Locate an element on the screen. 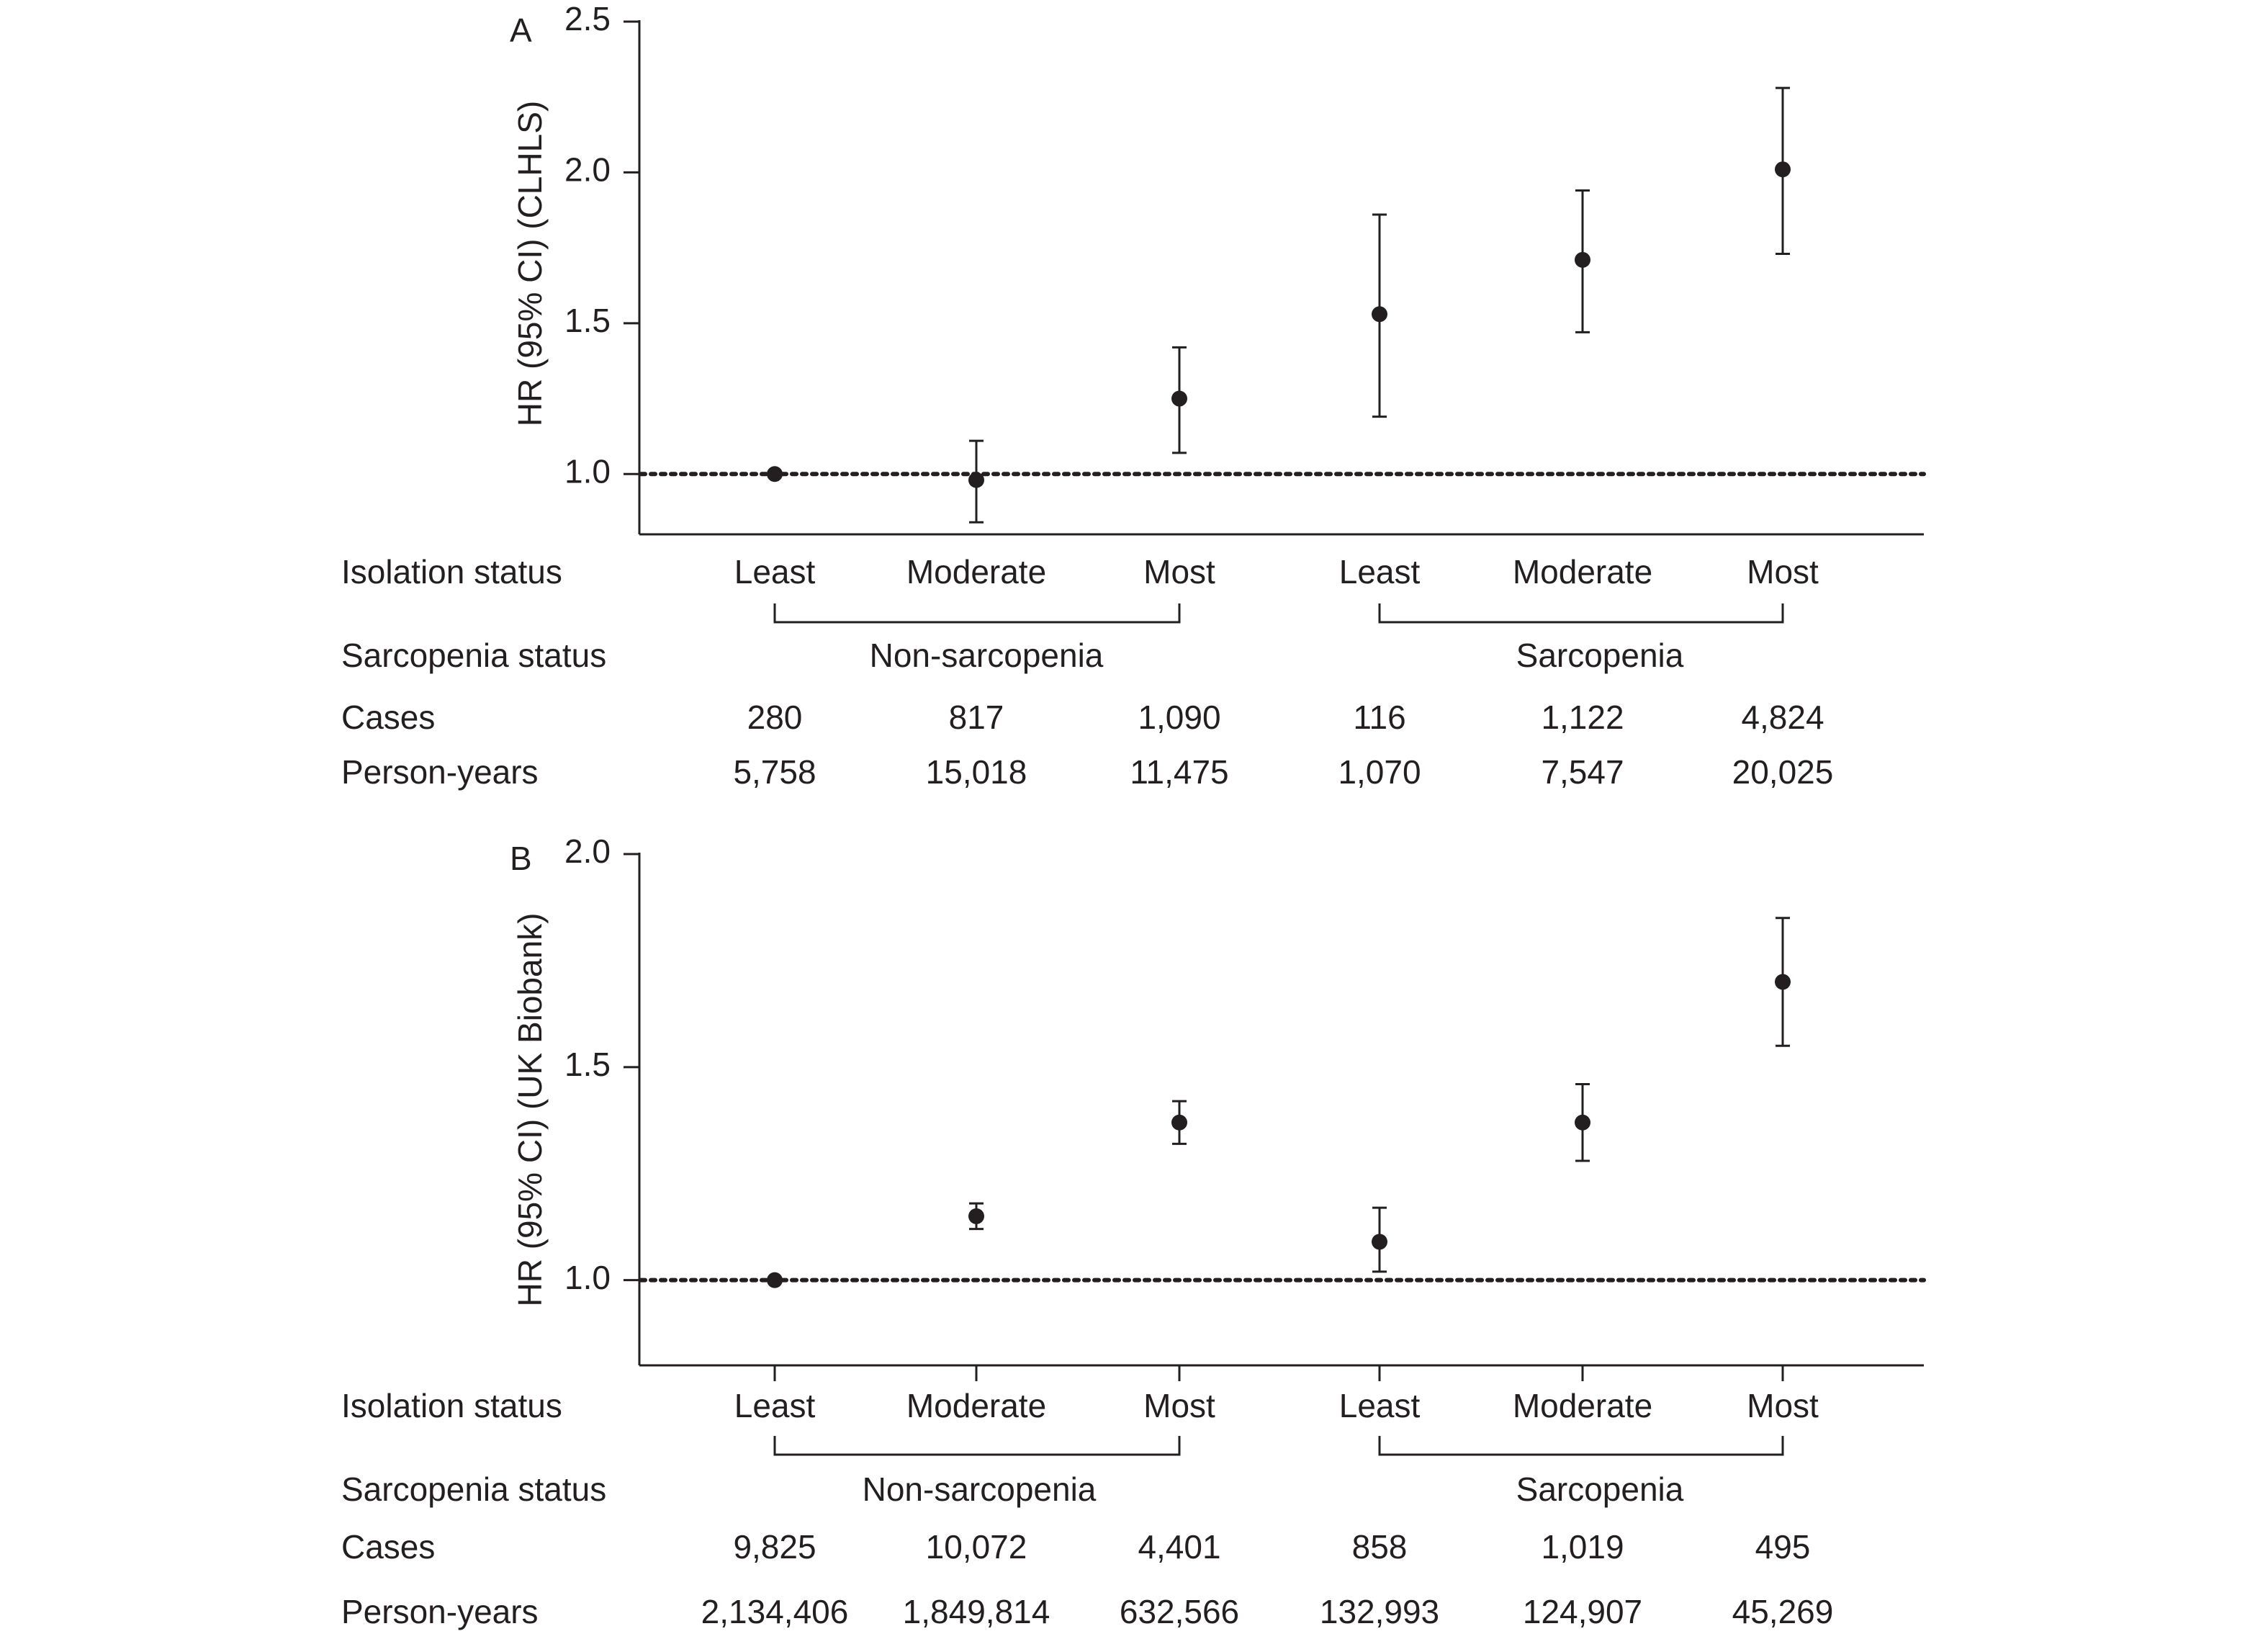  cases-value: 10,072 is located at coordinates (976, 1547).